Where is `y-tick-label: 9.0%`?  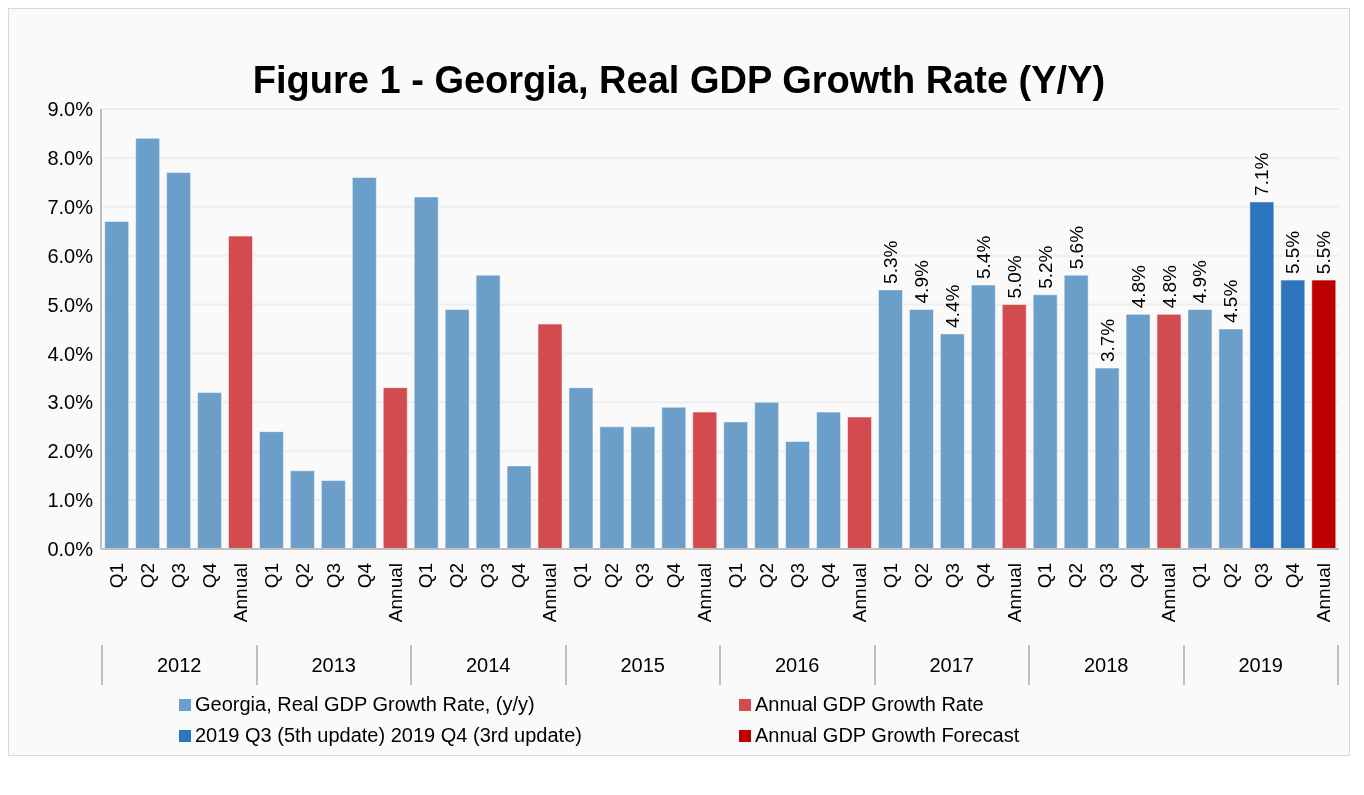
y-tick-label: 9.0% is located at coordinates (70, 109).